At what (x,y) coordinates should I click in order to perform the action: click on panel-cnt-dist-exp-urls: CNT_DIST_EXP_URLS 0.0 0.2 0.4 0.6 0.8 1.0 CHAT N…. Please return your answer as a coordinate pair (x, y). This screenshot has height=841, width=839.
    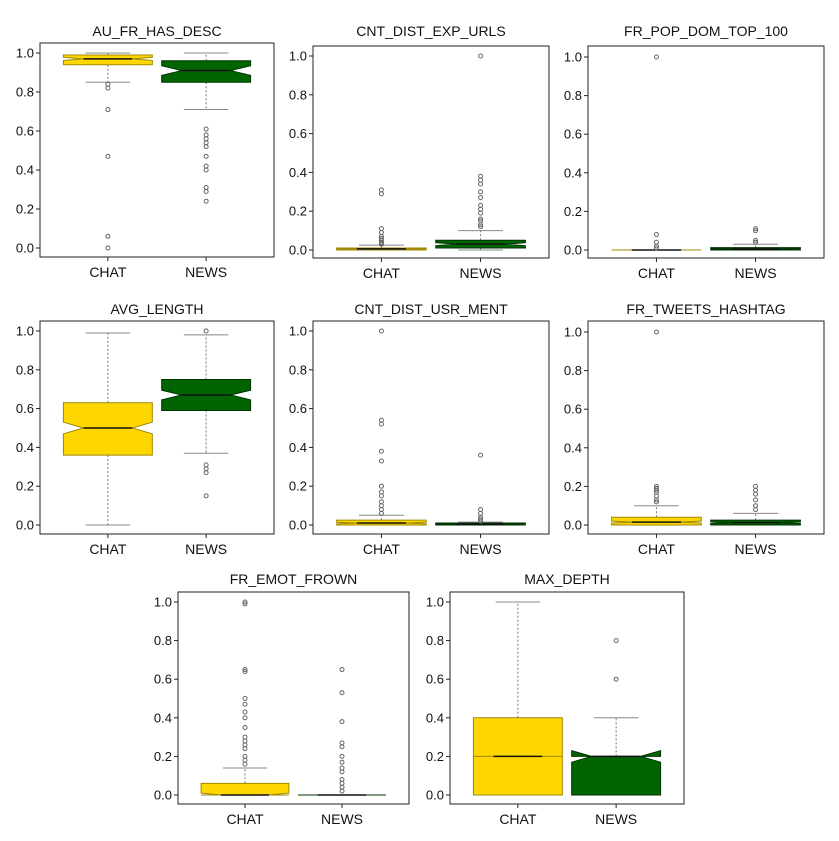
    Looking at the image, I should click on (419, 152).